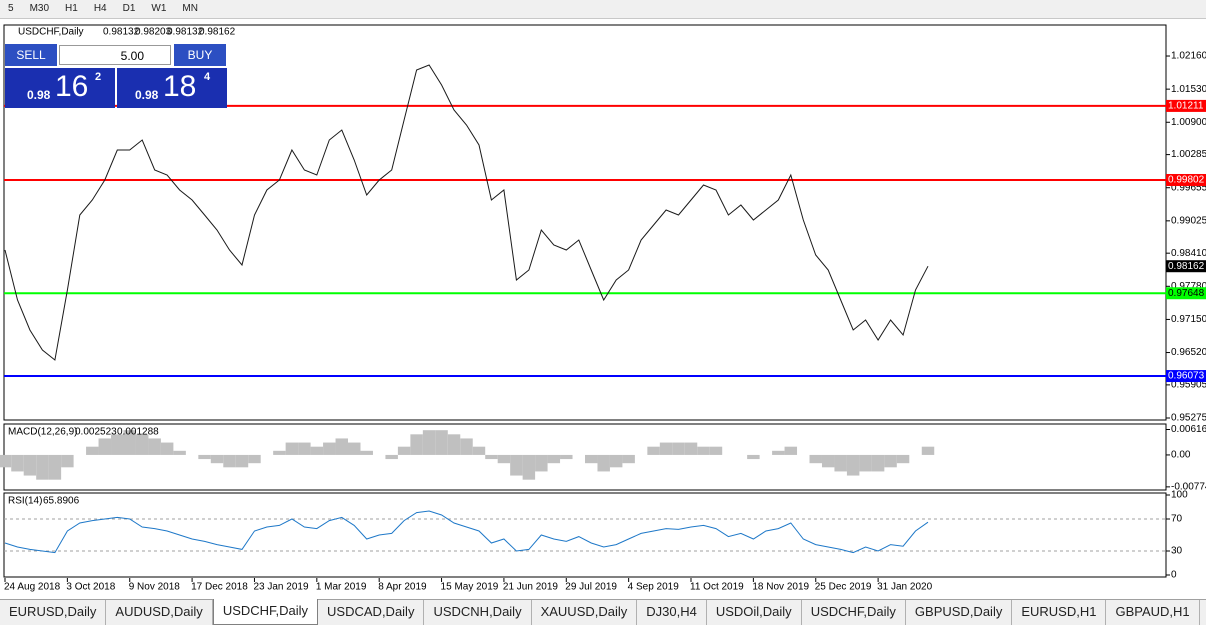 The image size is (1206, 625). I want to click on timeframe-toolbar: 5 M30 H1 H4 D1 W1 MN, so click(603, 9).